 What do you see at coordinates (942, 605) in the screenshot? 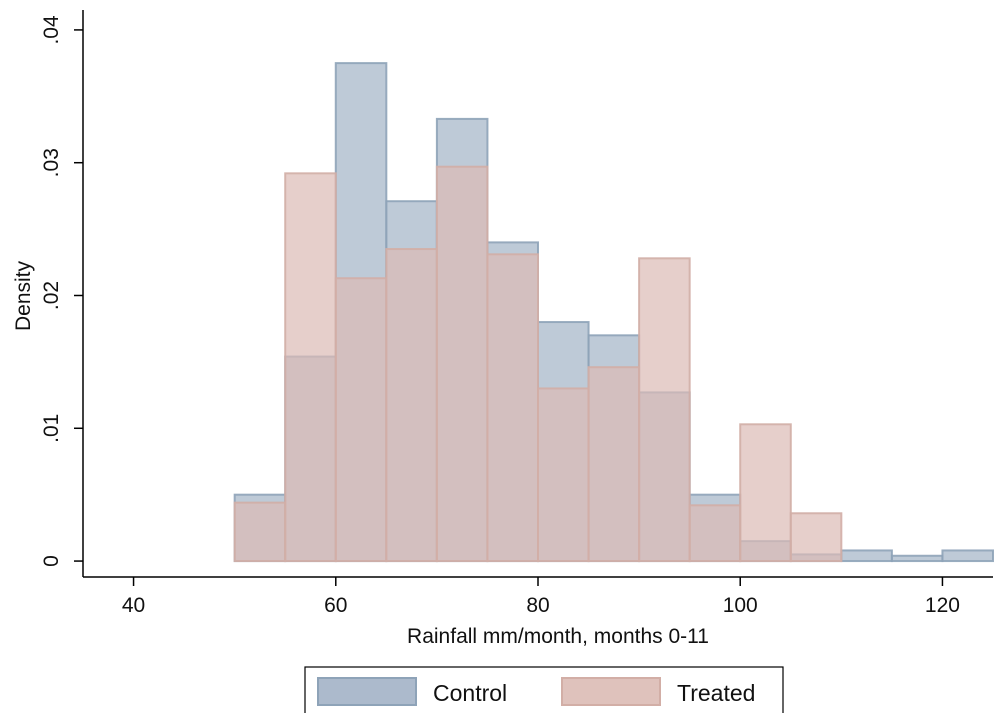
I see `x-tick-label-120: 120` at bounding box center [942, 605].